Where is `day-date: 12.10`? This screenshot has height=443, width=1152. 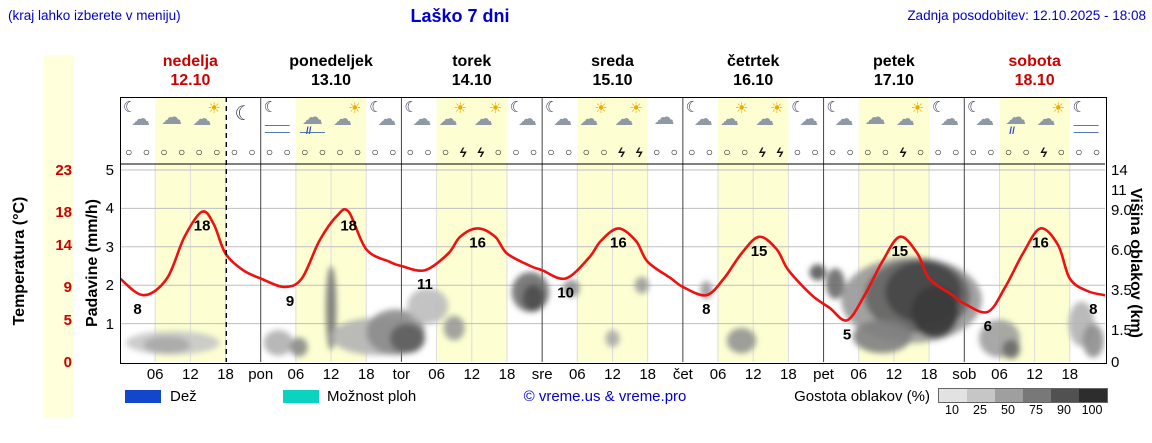 day-date: 12.10 is located at coordinates (190, 80).